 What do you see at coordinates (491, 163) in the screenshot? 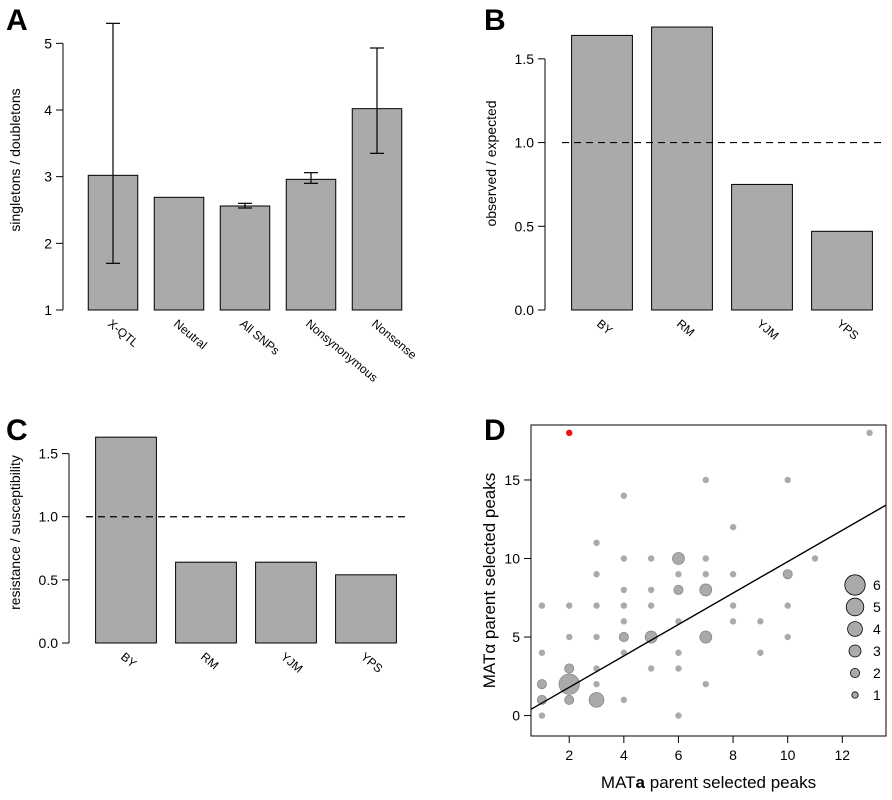
I see `y-axis-title: observed / expected` at bounding box center [491, 163].